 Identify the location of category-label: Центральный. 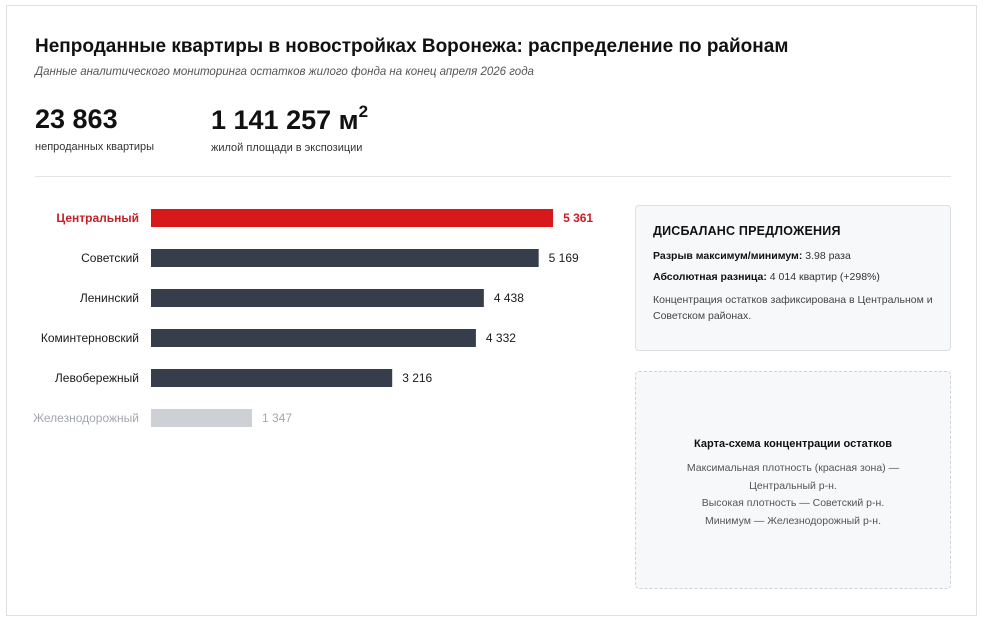
(97, 218).